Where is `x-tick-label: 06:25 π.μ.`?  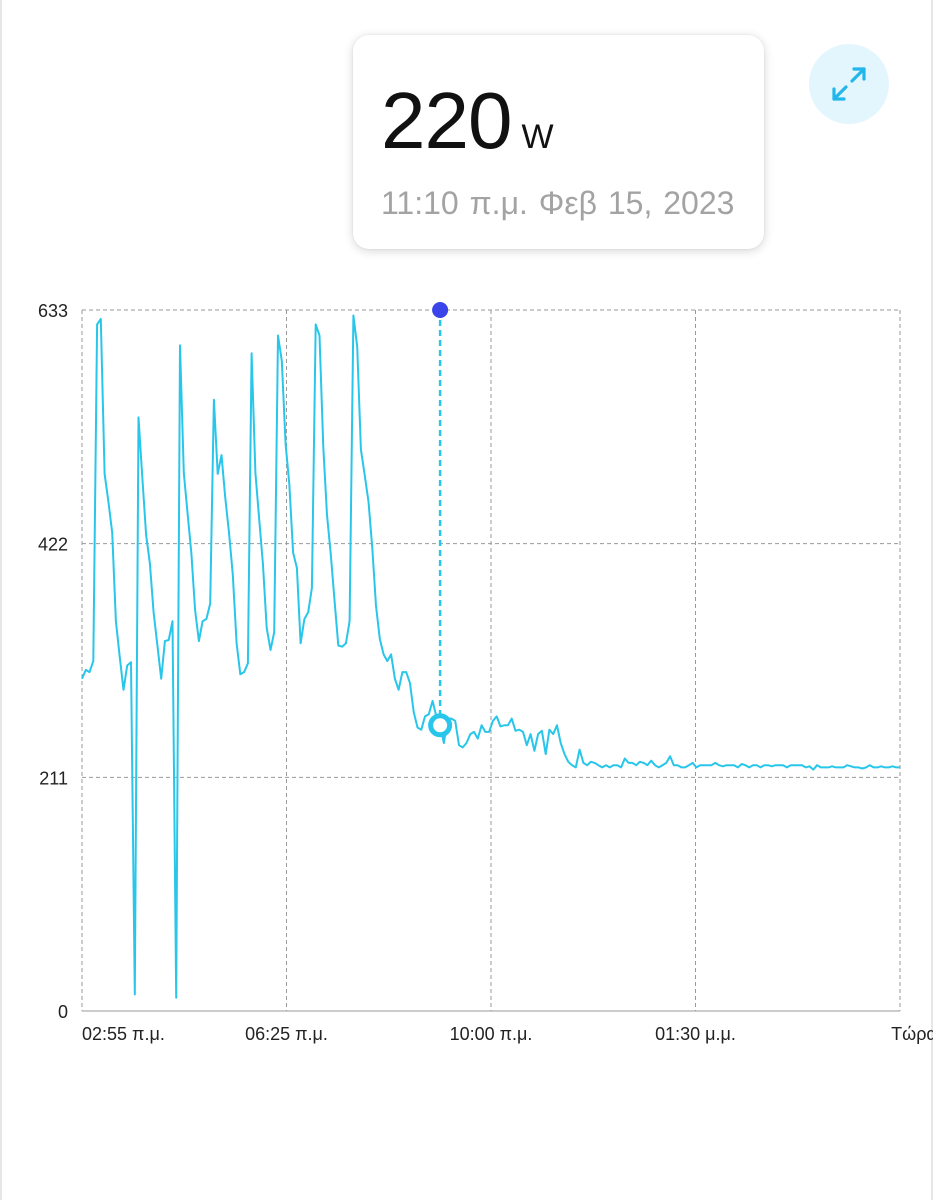 x-tick-label: 06:25 π.μ. is located at coordinates (286, 1034).